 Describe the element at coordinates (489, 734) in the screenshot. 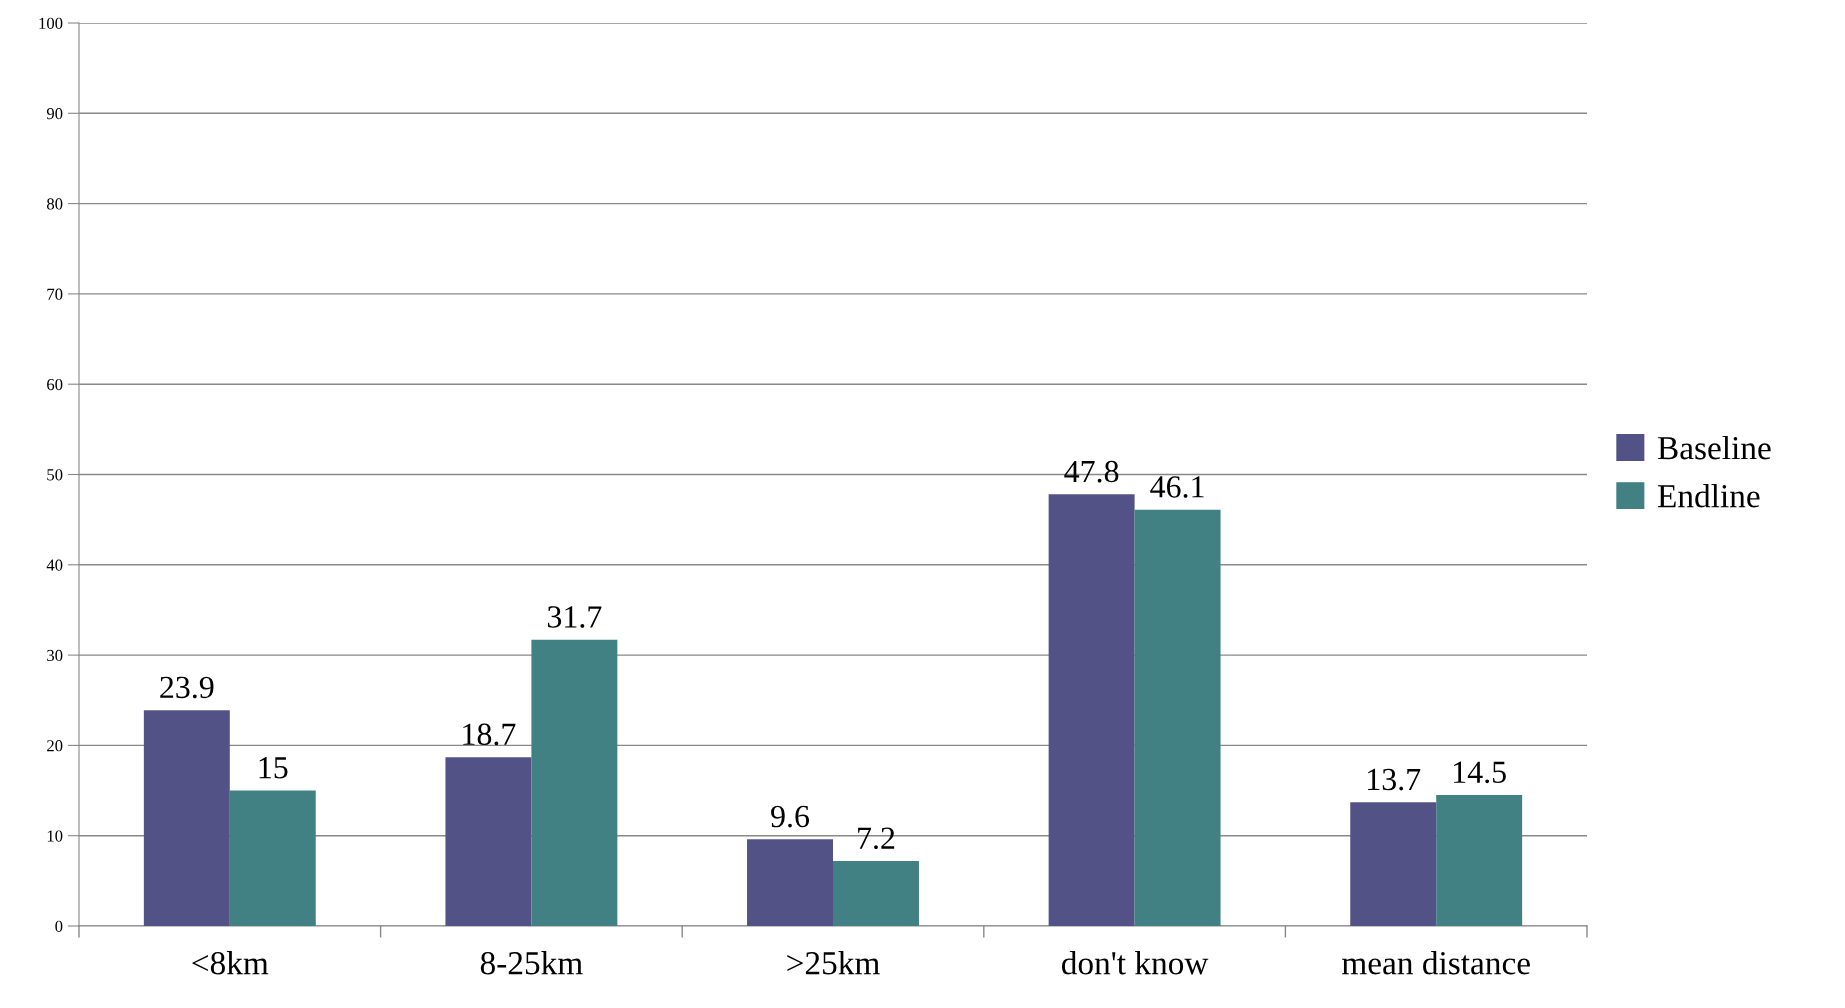

I see `data-label: 18.7` at that location.